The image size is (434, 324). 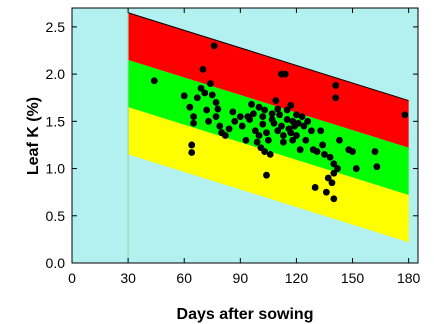 I want to click on x-tick-label: 30, so click(x=128, y=278).